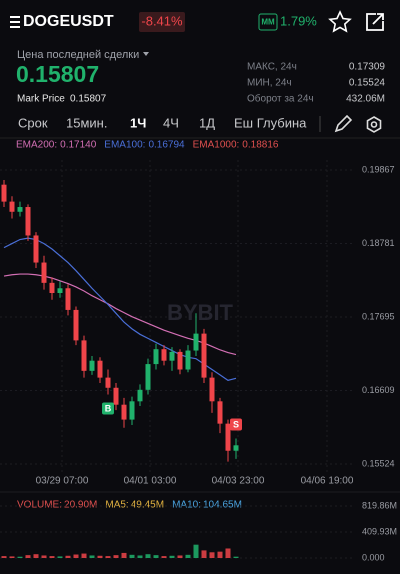 This screenshot has width=400, height=574. I want to click on x-tick-label: 03/29 07:00, so click(62, 481).